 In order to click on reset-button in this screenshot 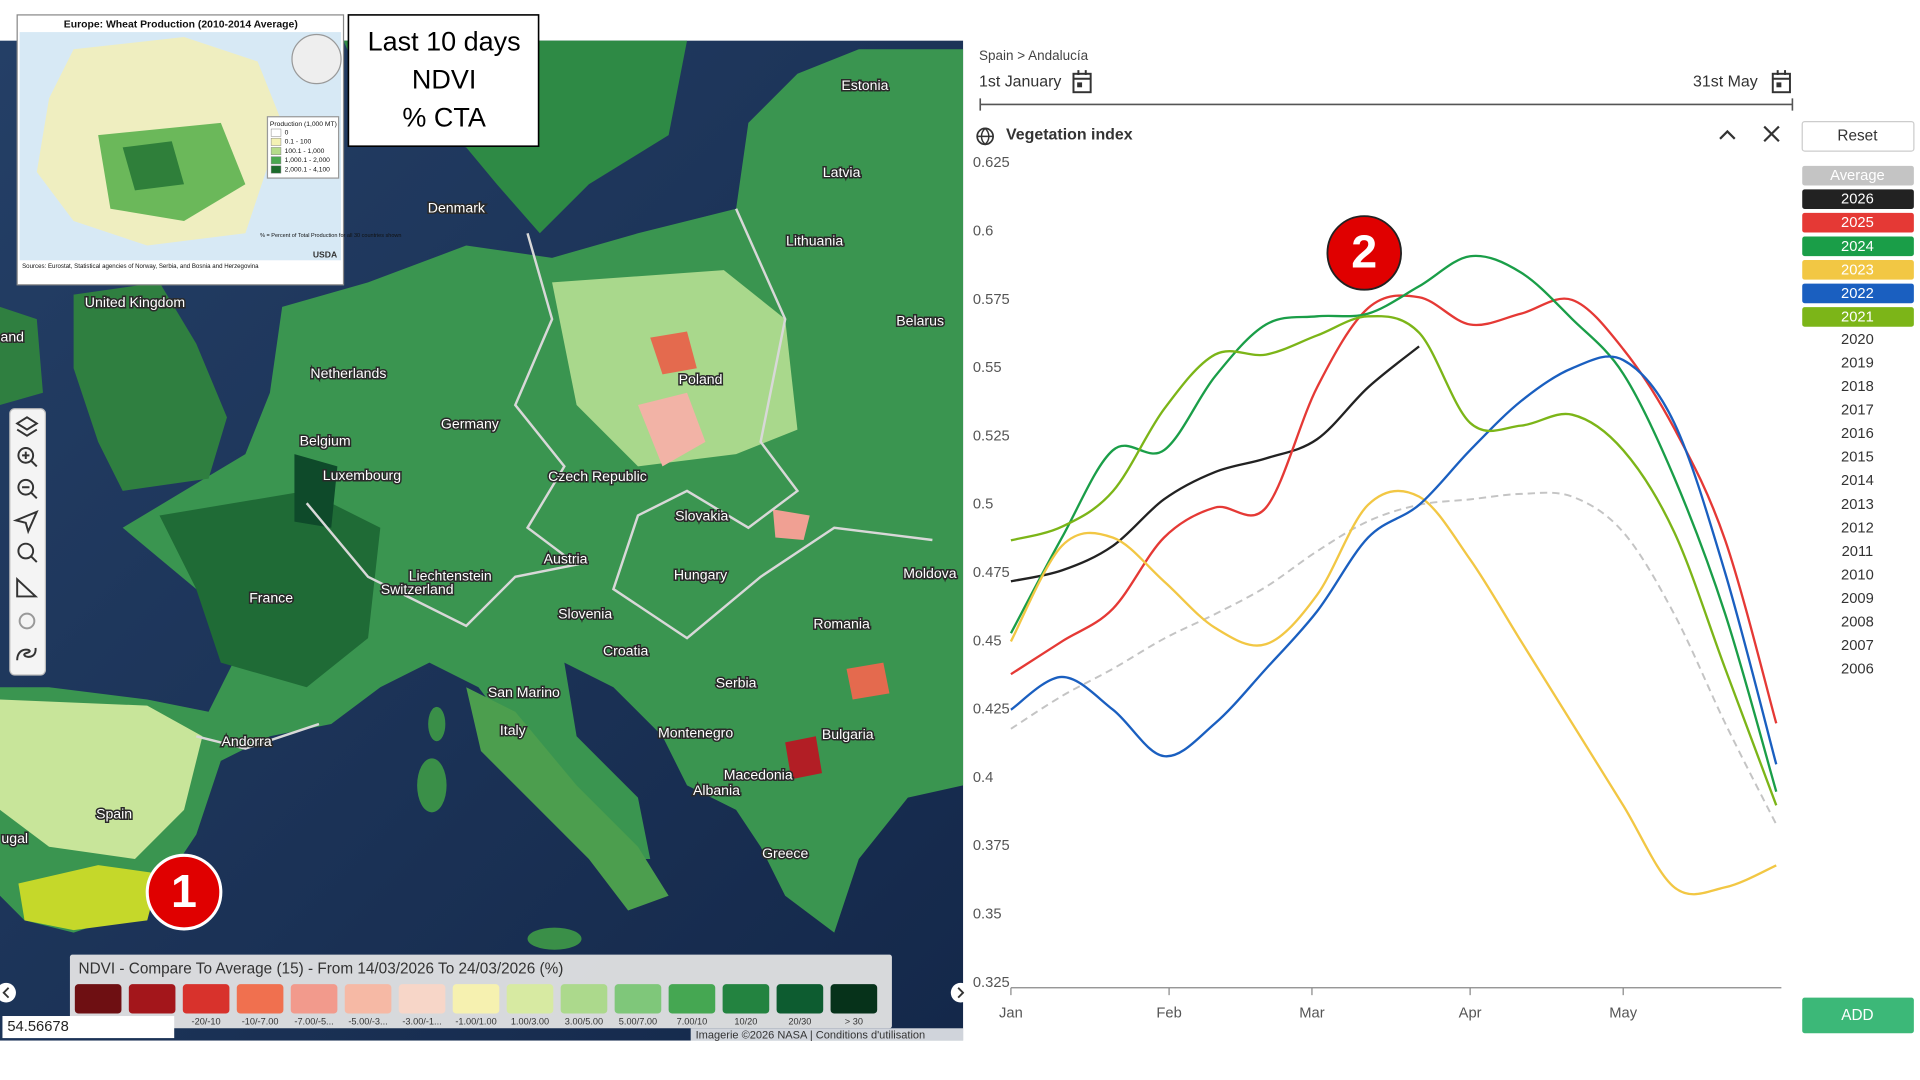, I will do `click(1858, 136)`.